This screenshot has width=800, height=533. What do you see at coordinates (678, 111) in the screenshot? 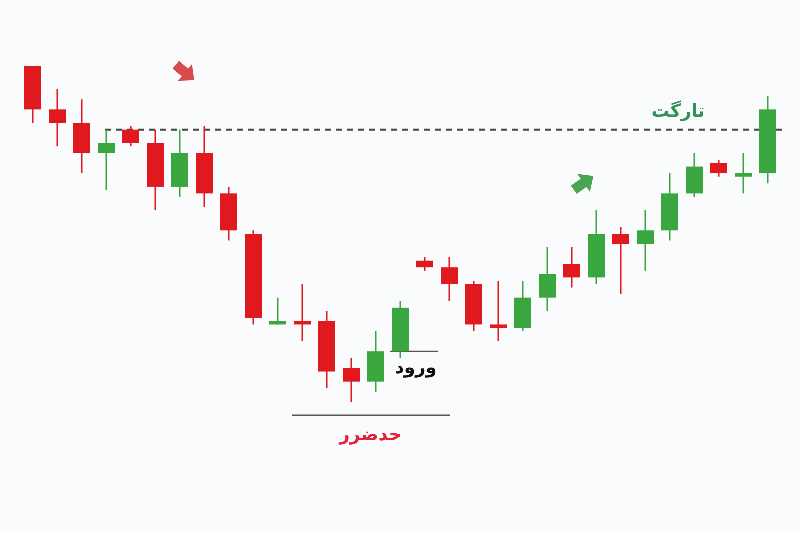
I see `ref-line-label: تارگت` at bounding box center [678, 111].